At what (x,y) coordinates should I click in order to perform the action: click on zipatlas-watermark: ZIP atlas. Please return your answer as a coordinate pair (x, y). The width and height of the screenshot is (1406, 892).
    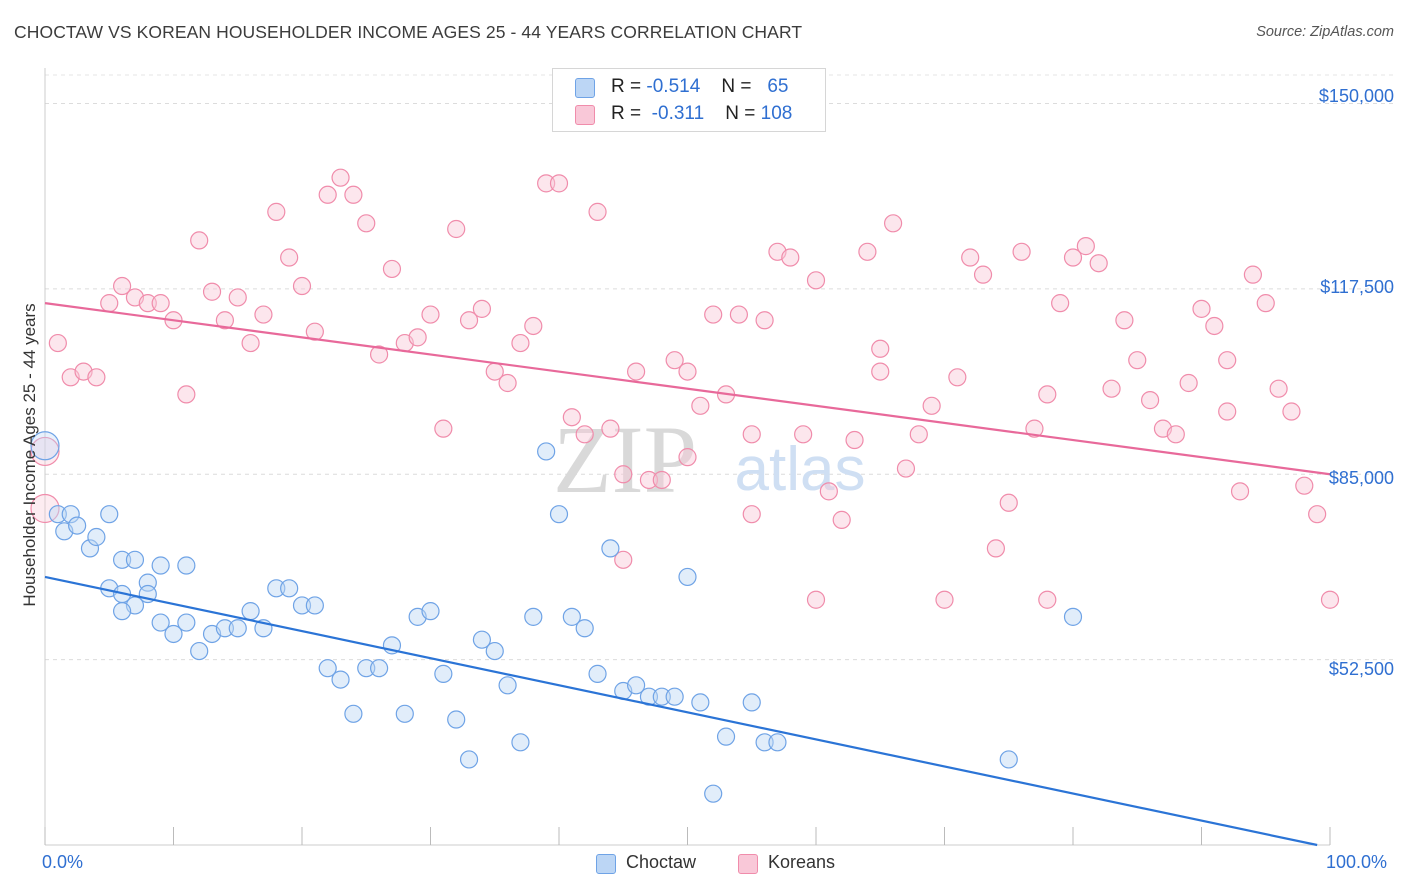
    Looking at the image, I should click on (709, 459).